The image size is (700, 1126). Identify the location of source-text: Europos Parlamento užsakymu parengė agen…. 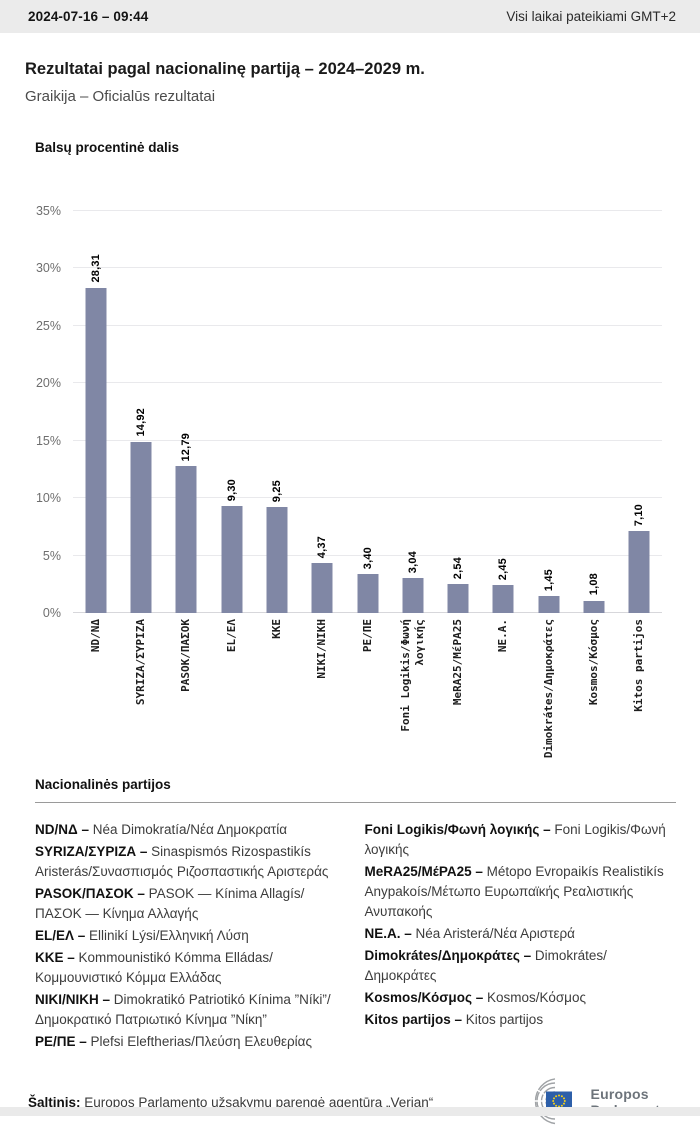
(259, 1102).